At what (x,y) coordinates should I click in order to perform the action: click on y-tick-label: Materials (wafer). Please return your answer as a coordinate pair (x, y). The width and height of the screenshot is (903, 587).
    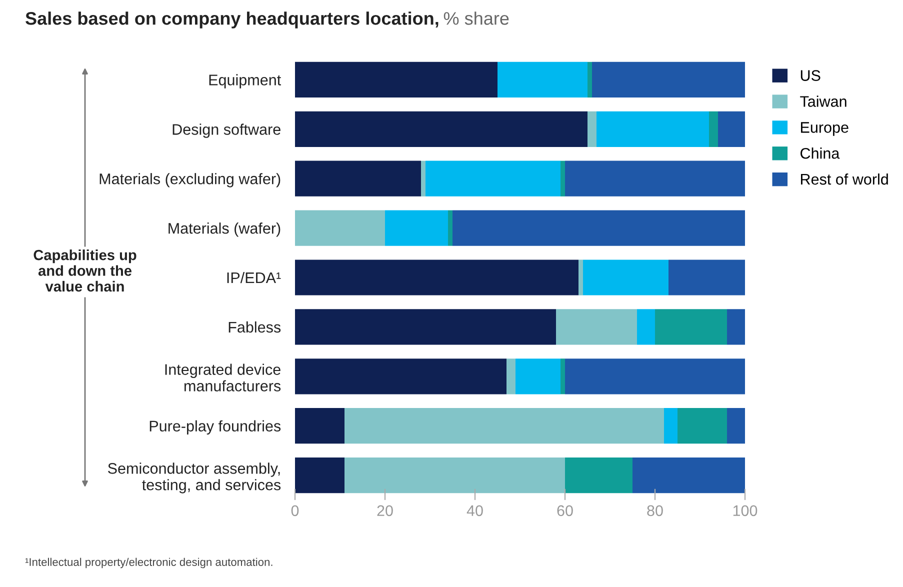
    Looking at the image, I should click on (224, 229).